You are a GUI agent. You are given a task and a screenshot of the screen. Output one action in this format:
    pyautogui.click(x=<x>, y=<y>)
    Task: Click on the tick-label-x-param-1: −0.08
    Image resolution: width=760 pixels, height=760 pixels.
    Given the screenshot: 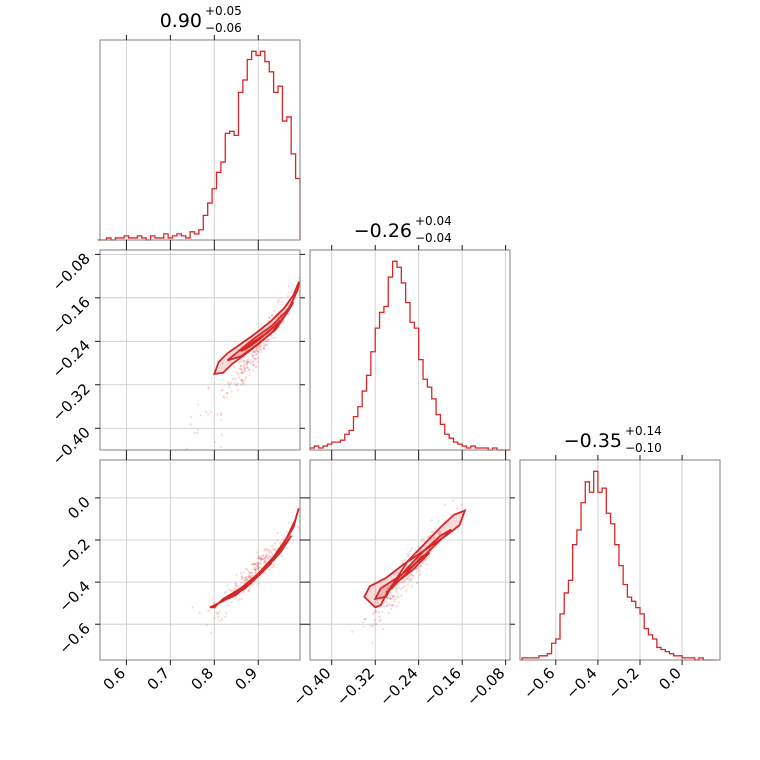 What is the action you would take?
    pyautogui.click(x=485, y=686)
    